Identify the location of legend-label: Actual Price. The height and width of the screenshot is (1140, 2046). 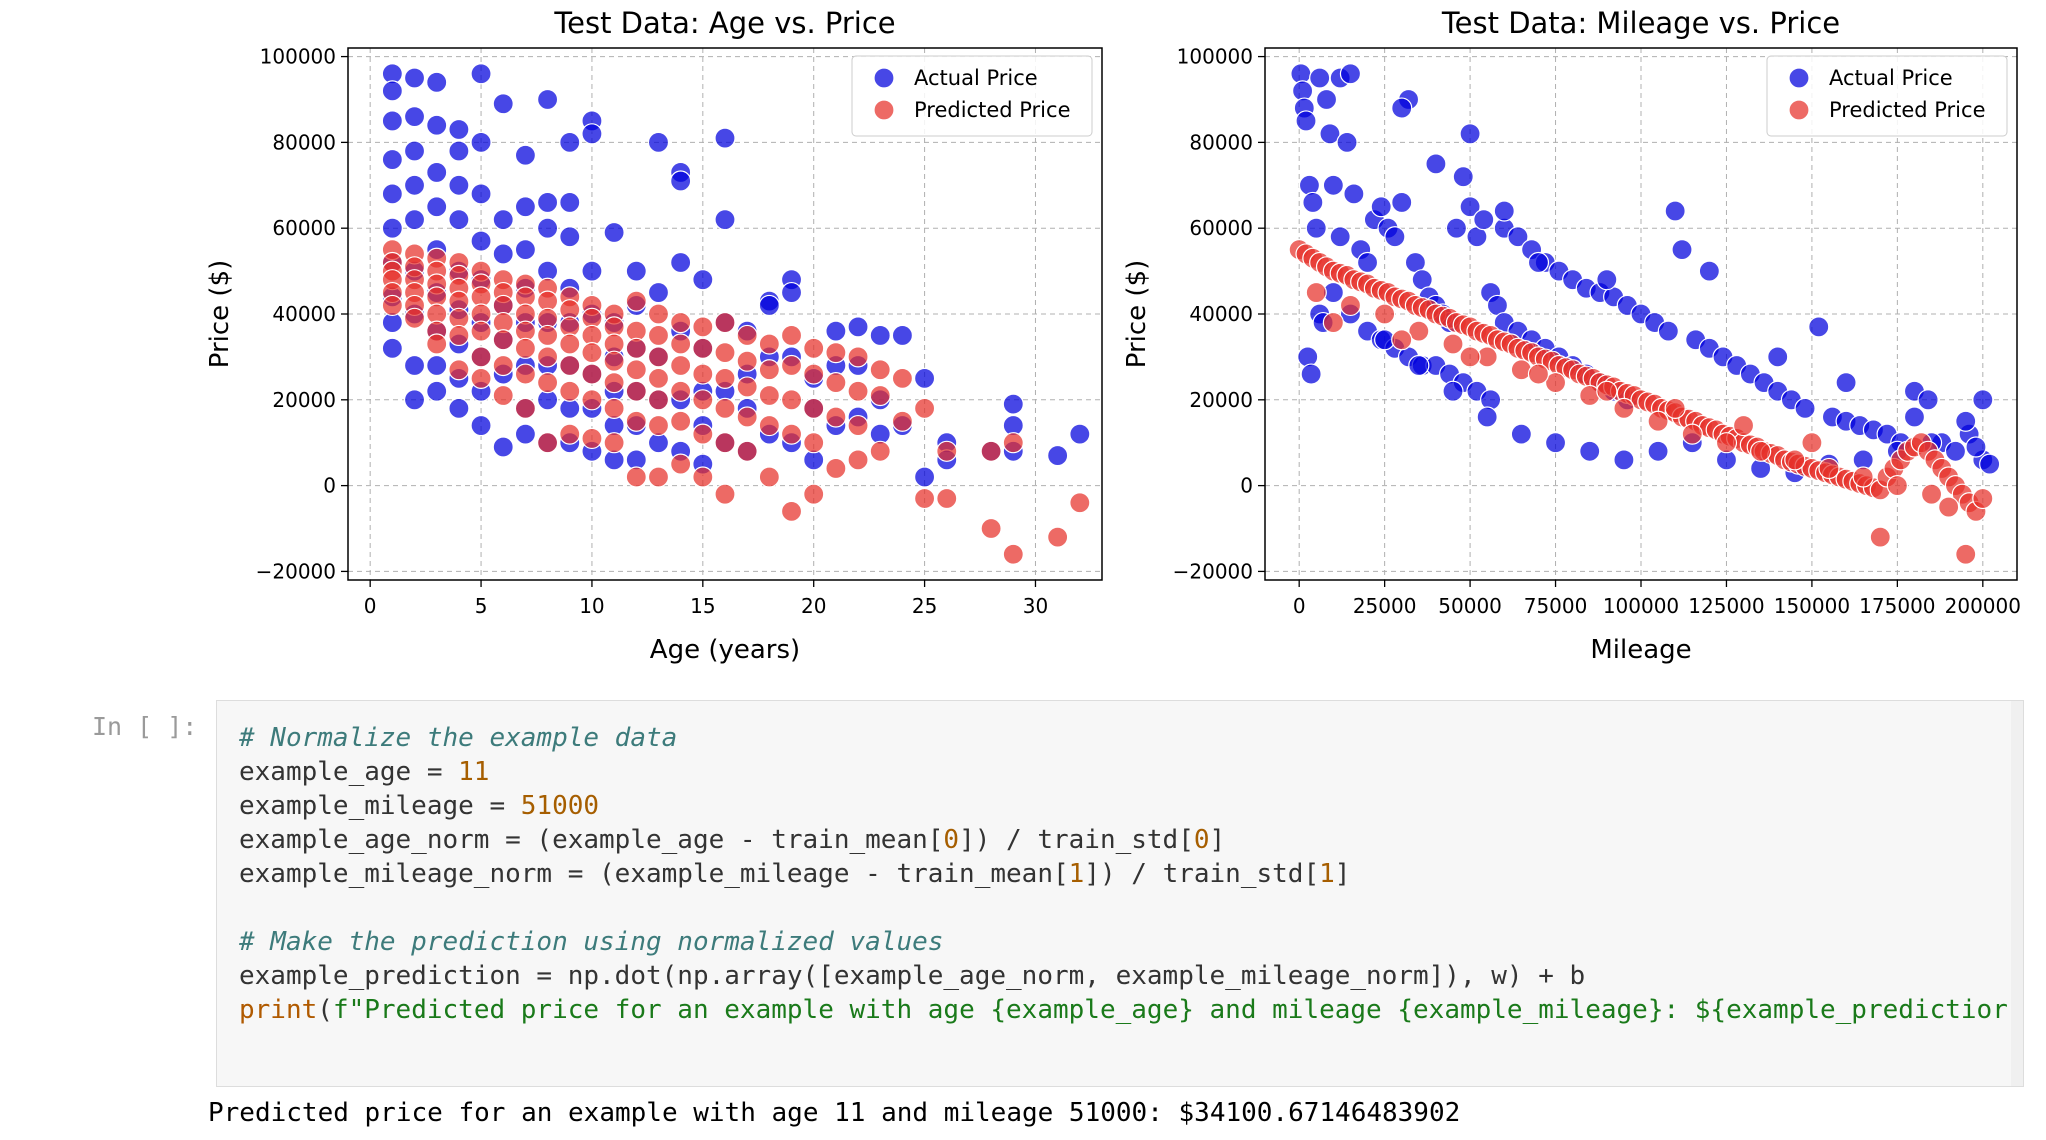
(976, 78).